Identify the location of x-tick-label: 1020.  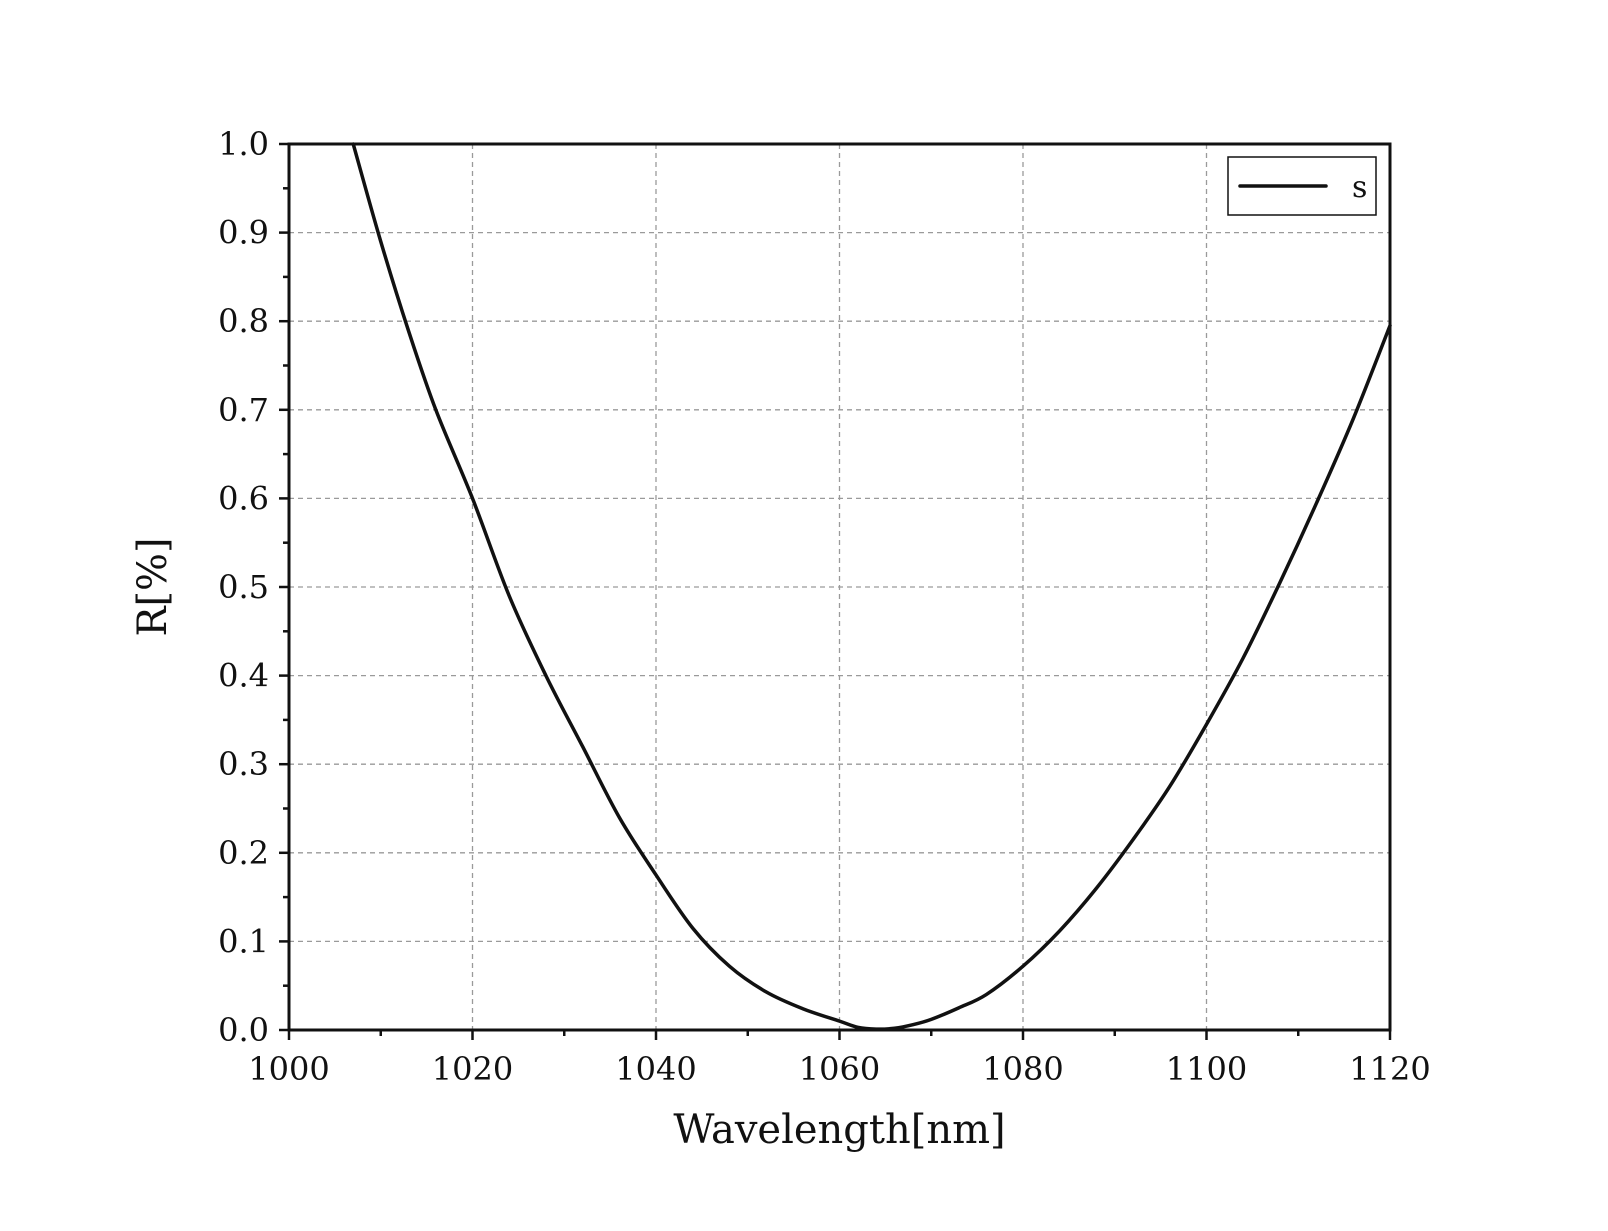
(472, 1069).